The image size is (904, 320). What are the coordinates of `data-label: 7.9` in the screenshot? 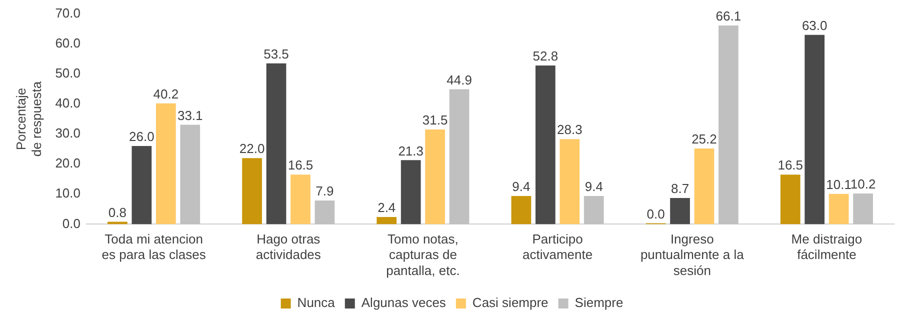 It's located at (325, 191).